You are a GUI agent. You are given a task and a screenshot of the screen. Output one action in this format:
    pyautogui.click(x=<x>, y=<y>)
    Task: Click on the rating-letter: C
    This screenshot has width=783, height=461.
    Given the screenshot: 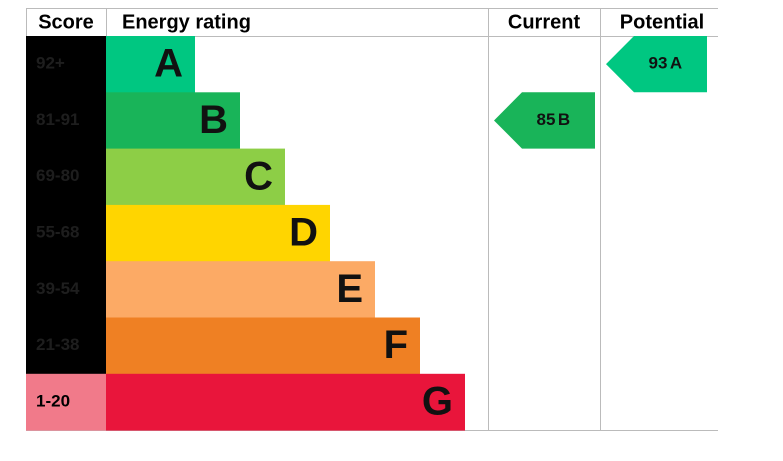 What is the action you would take?
    pyautogui.click(x=258, y=176)
    